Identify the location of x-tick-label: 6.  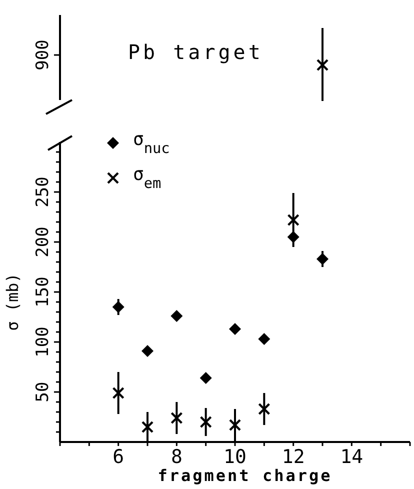
(118, 457).